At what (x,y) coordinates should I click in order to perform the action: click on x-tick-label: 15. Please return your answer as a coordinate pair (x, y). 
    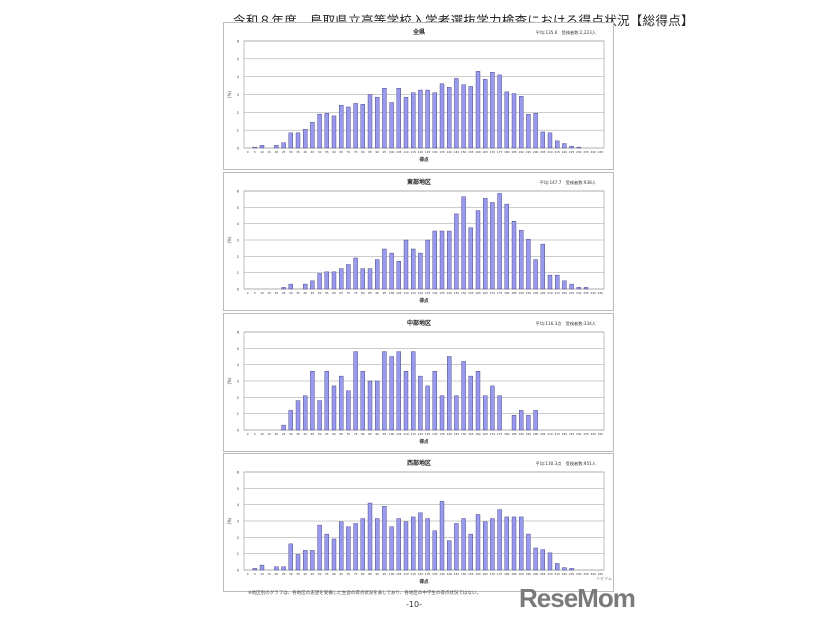
    Looking at the image, I should click on (269, 434).